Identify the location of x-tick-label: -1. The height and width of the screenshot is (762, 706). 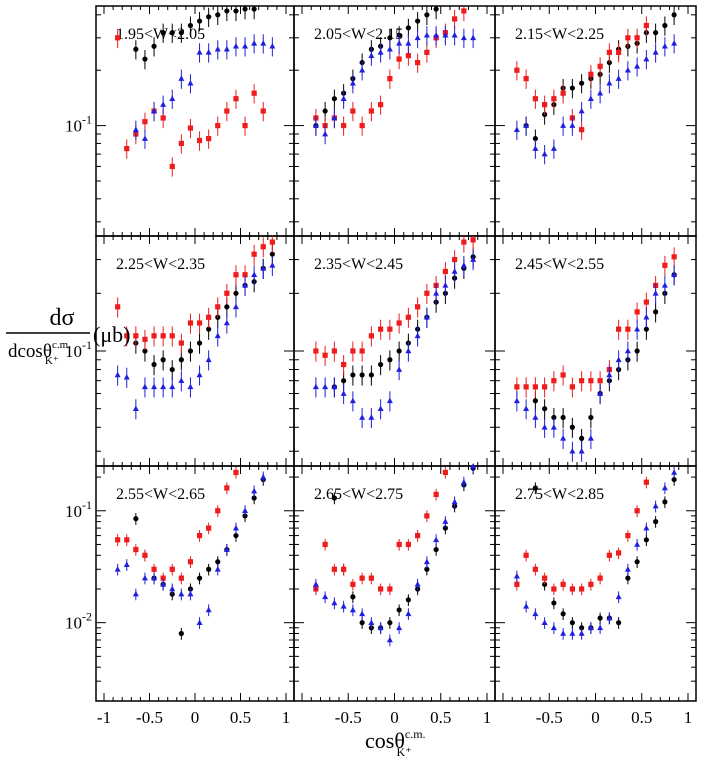
(104, 717).